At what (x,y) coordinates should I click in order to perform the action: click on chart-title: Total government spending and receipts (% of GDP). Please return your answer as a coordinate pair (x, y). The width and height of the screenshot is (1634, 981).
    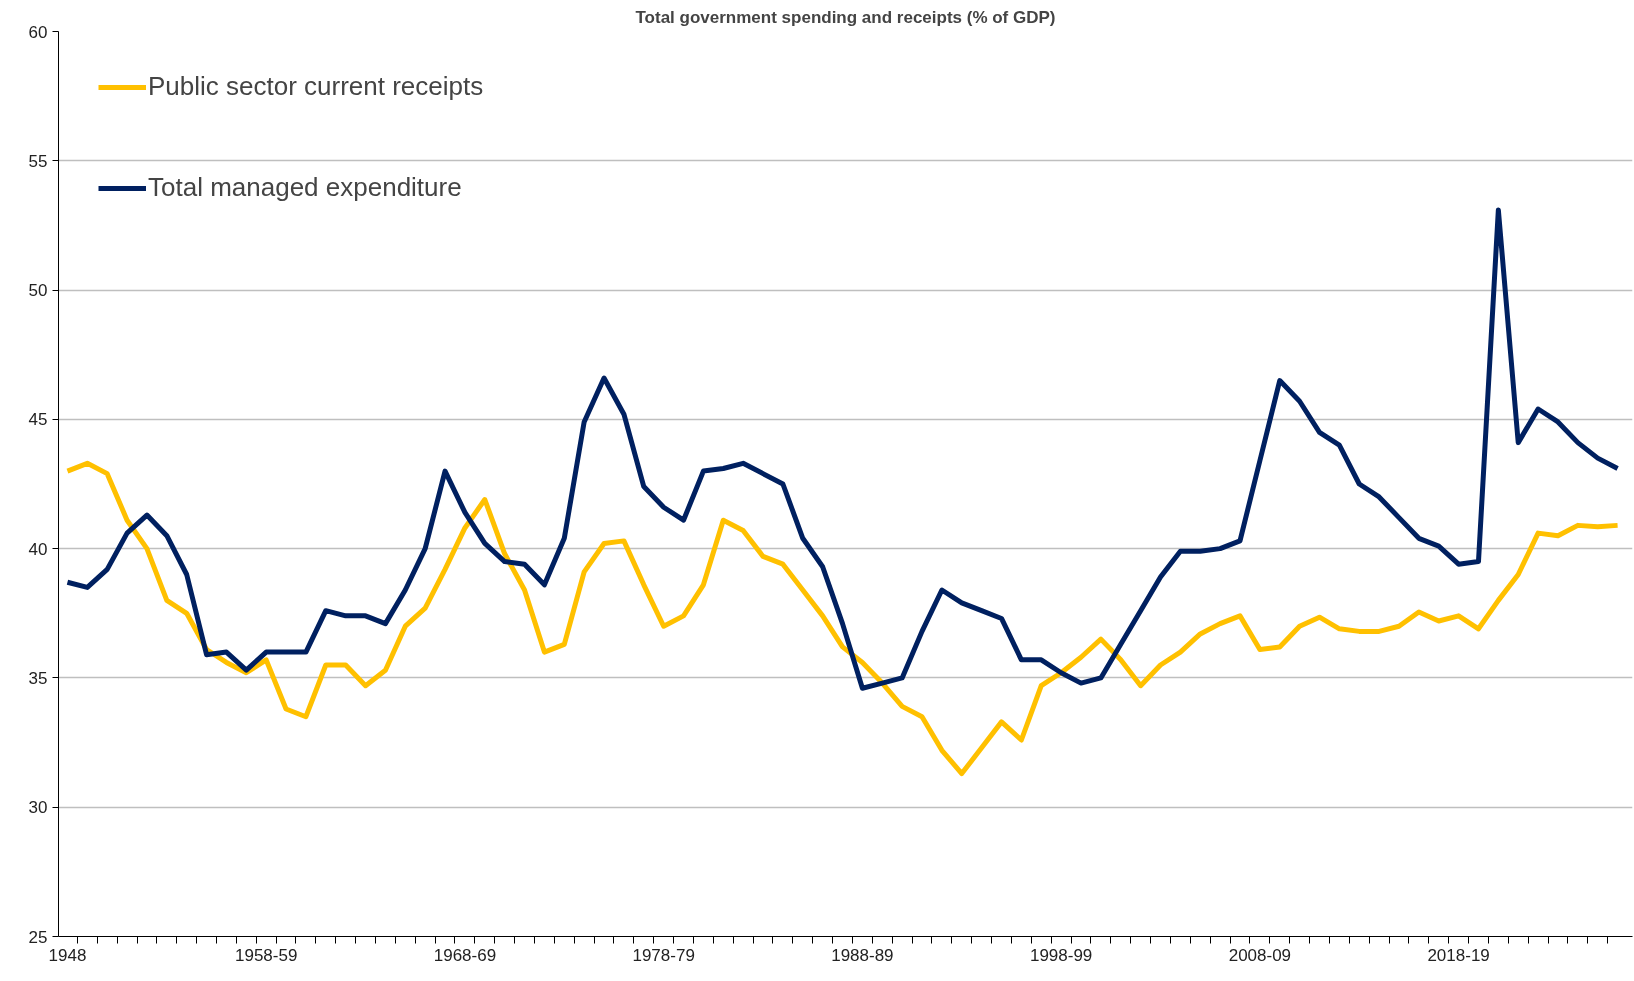
    Looking at the image, I should click on (845, 17).